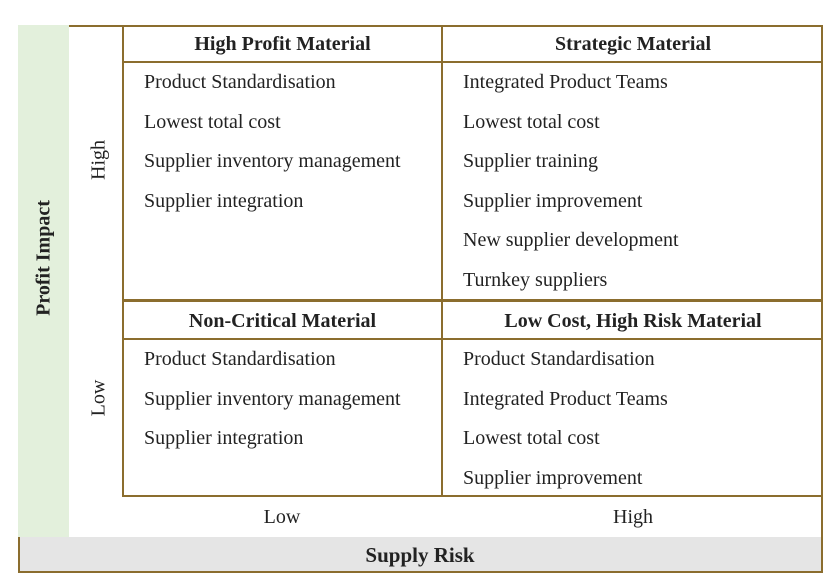 The width and height of the screenshot is (840, 588). What do you see at coordinates (472, 300) in the screenshot?
I see `grid-middle-divider` at bounding box center [472, 300].